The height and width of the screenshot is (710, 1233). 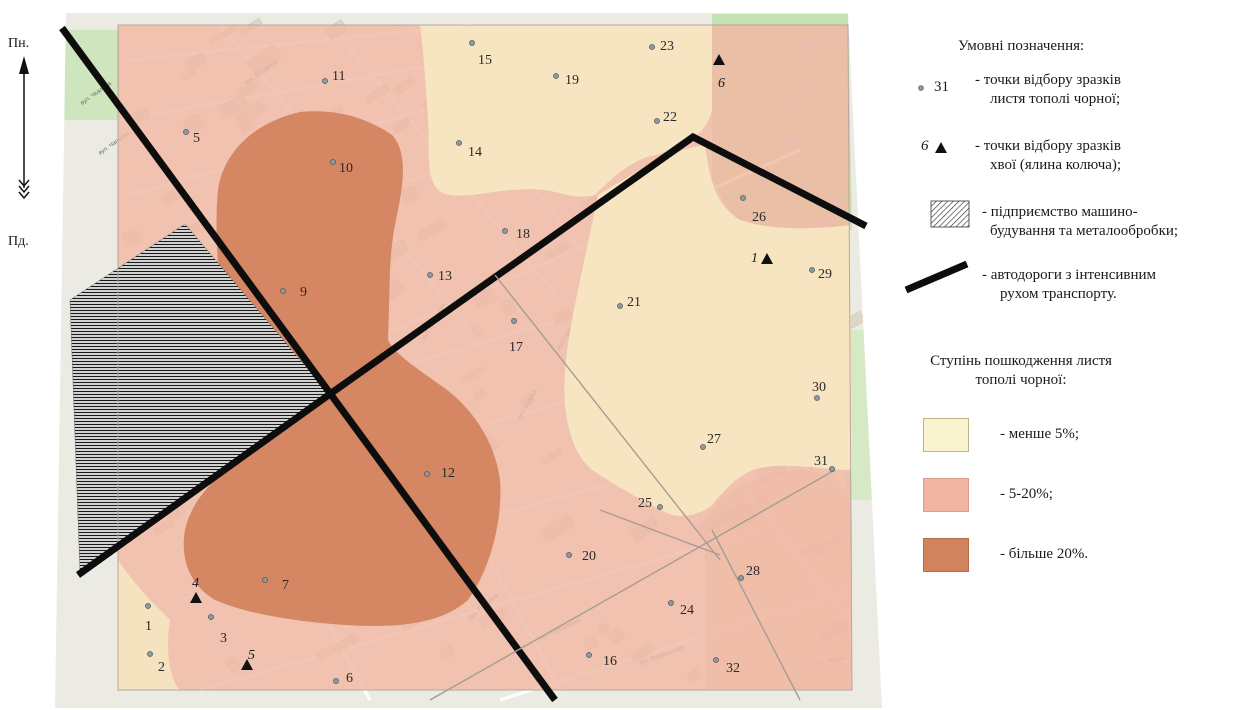 I want to click on poplar-point-label: 20, so click(x=589, y=556).